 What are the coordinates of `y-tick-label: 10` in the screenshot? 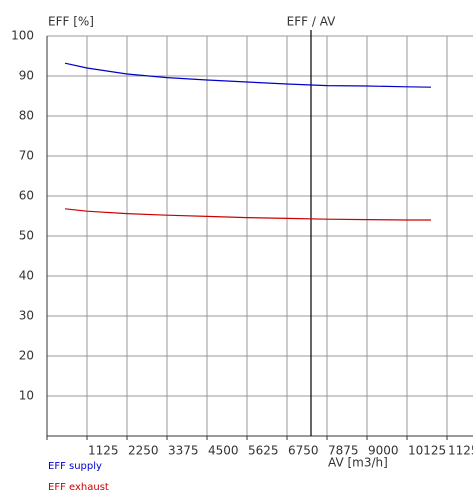 It's located at (26, 396).